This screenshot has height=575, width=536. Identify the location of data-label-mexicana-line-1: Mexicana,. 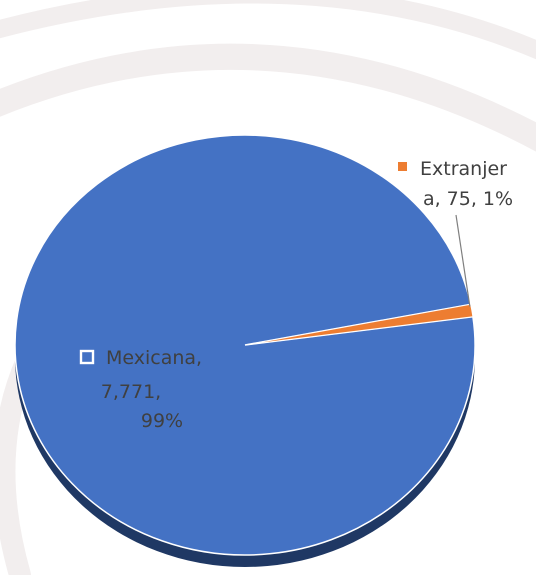
(154, 358).